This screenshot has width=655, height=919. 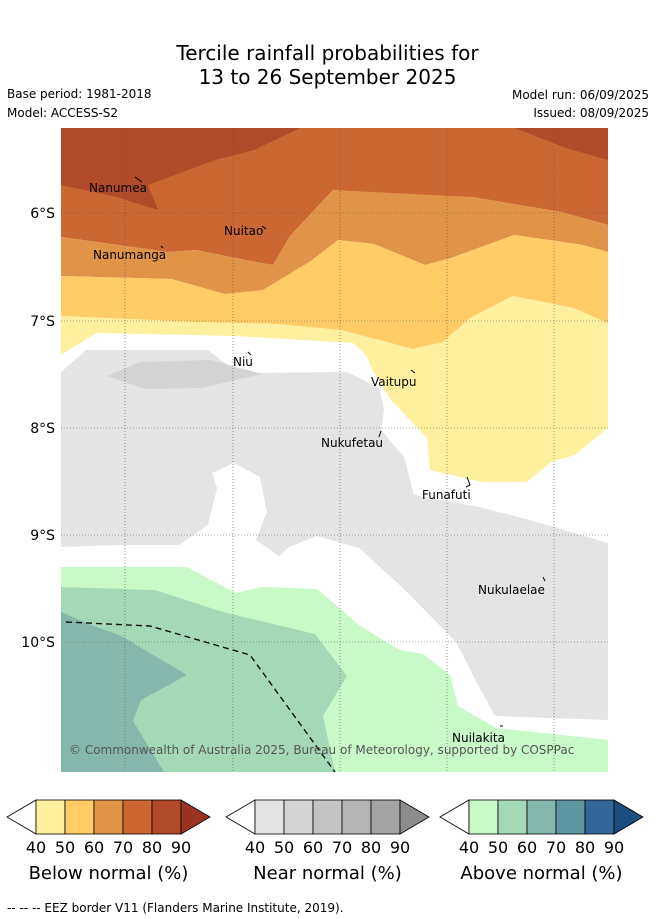 I want to click on legend-near-tick-50: 50, so click(x=284, y=847).